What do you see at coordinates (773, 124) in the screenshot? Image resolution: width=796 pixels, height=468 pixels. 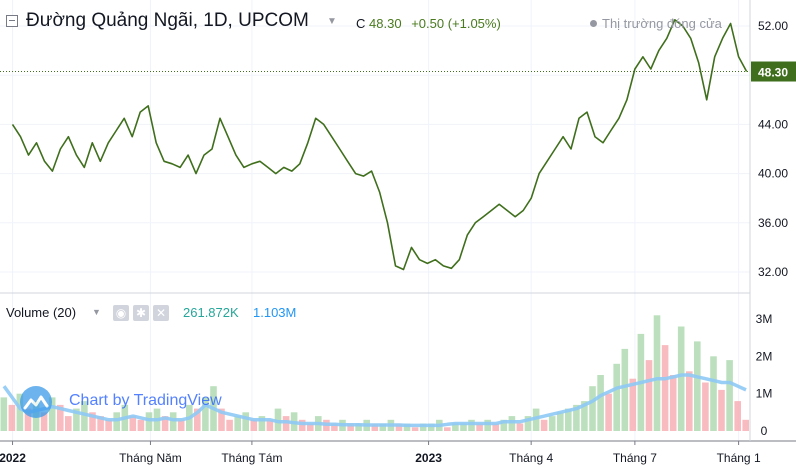 I see `price-tick-label: 44.00` at bounding box center [773, 124].